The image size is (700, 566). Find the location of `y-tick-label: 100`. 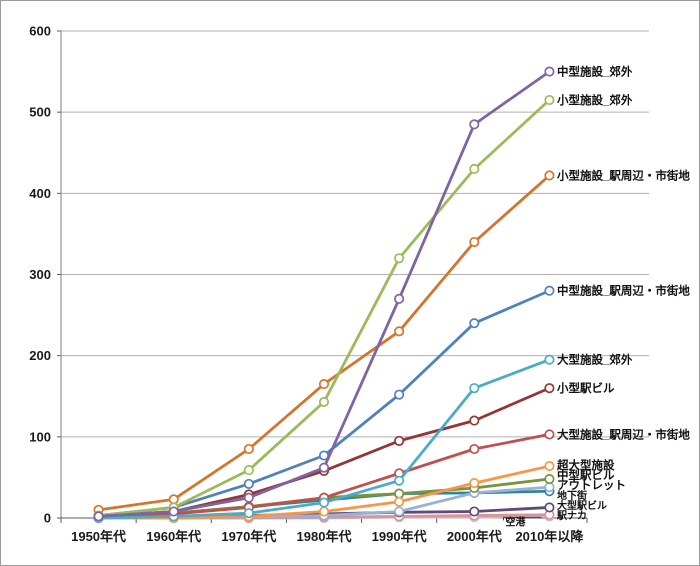

y-tick-label: 100 is located at coordinates (40, 436).